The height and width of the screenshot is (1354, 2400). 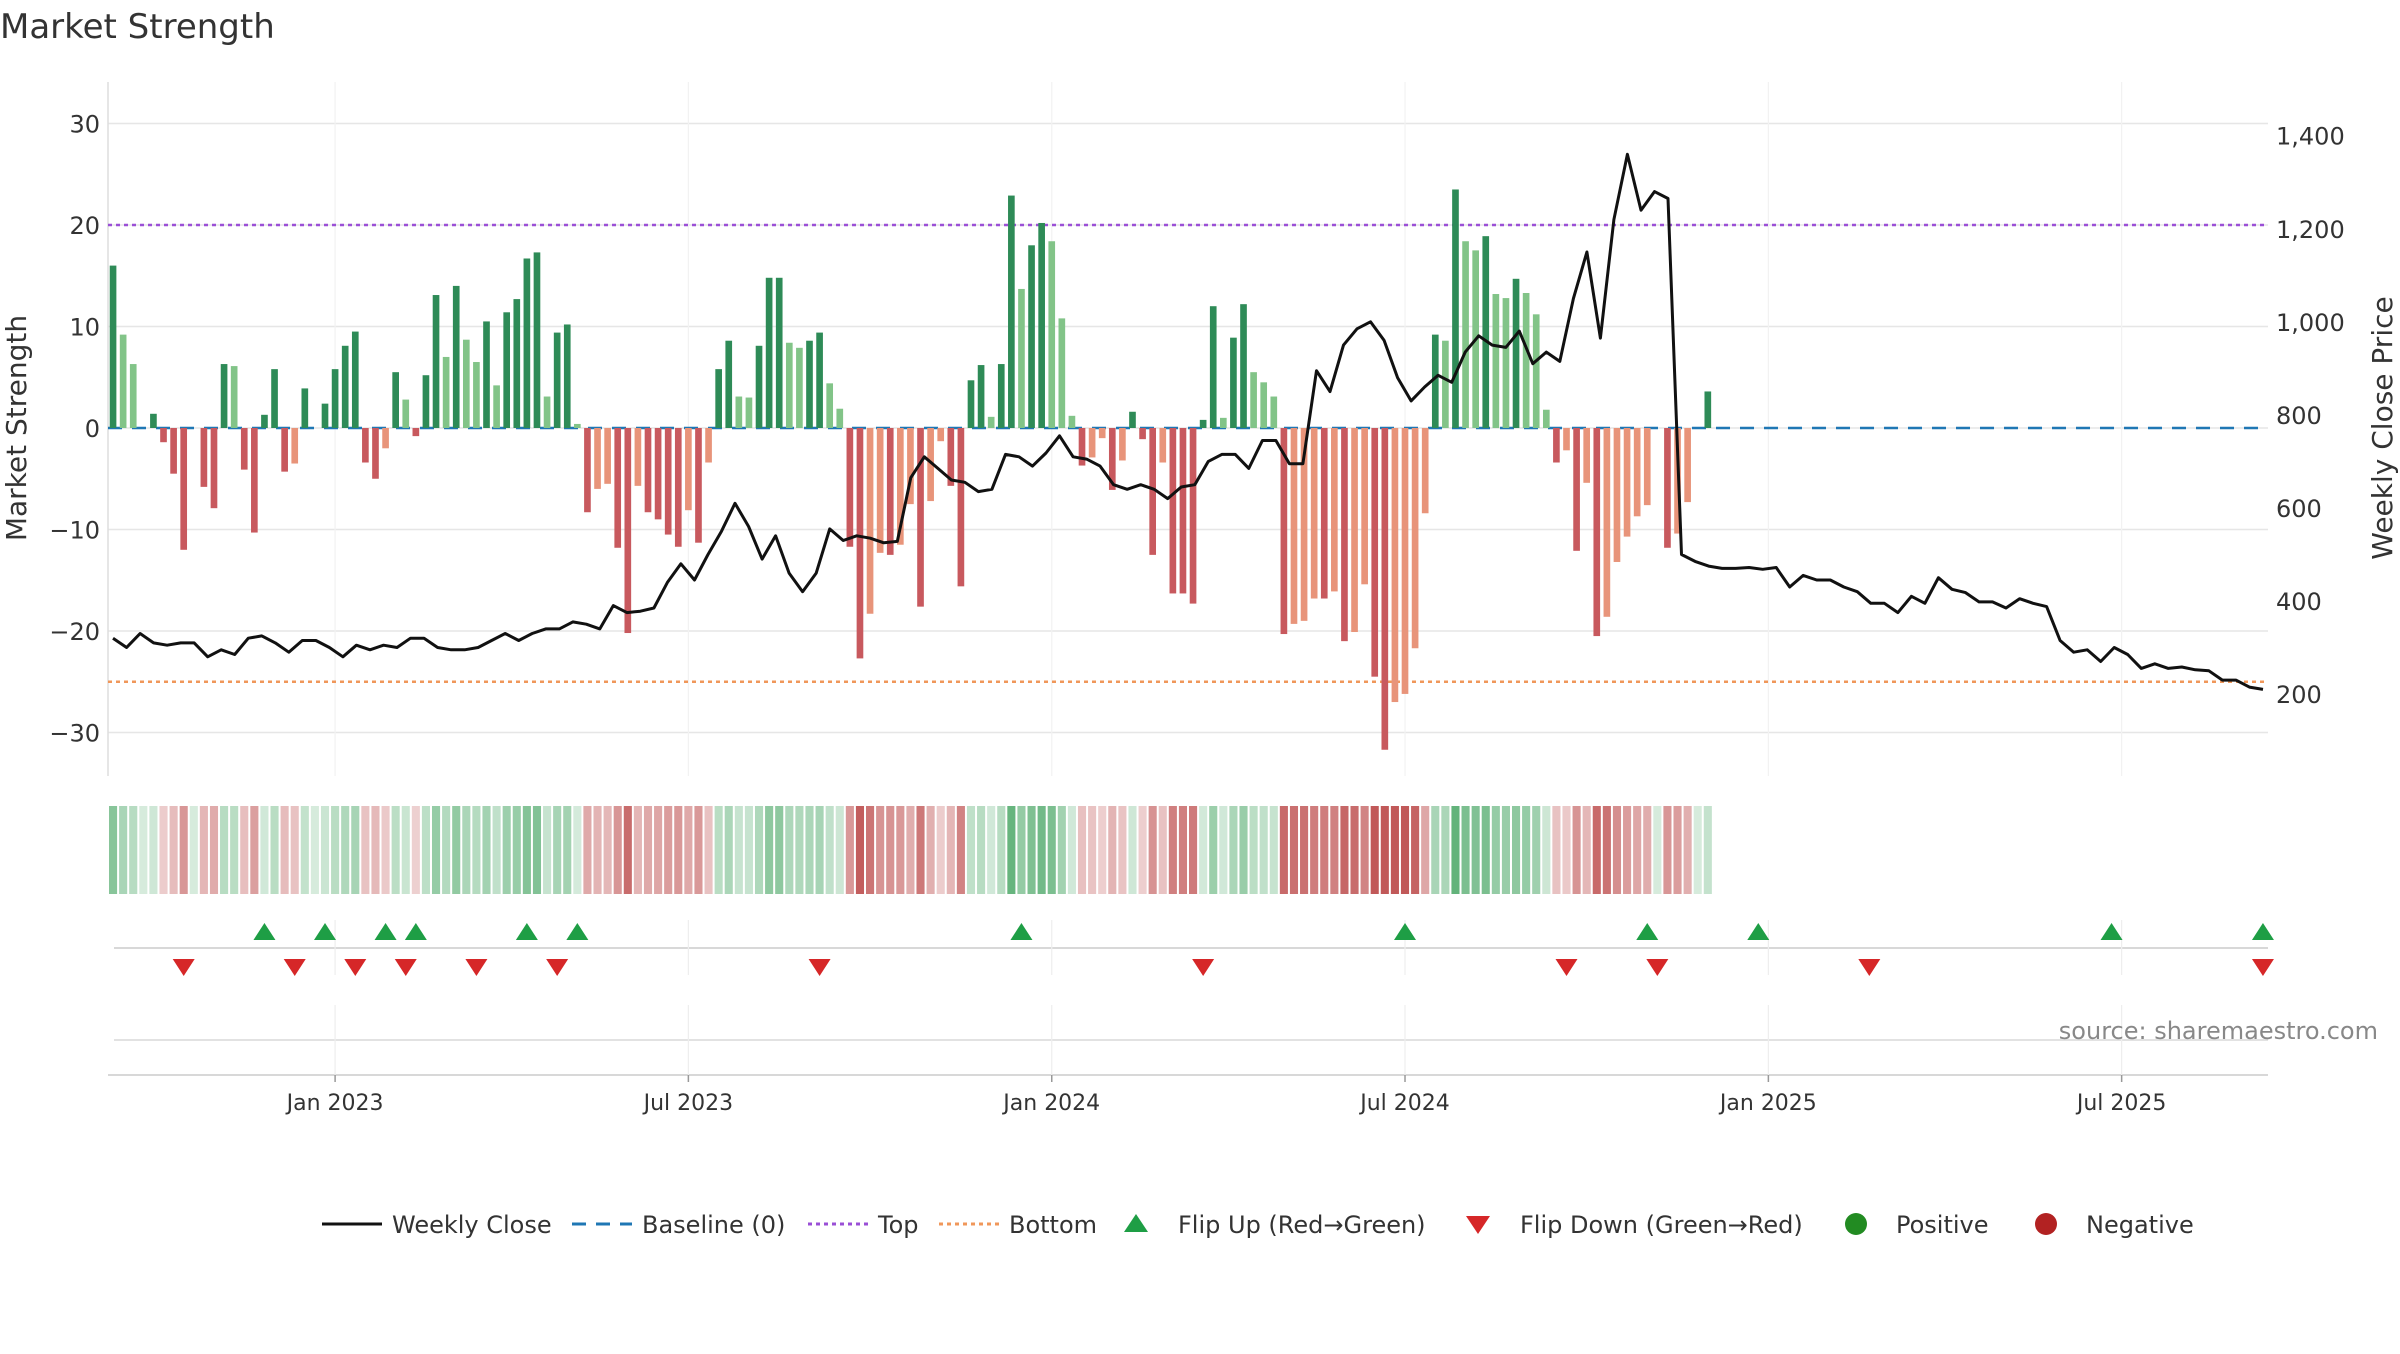 I want to click on source-note: source: sharemaestro.com, so click(x=2218, y=1031).